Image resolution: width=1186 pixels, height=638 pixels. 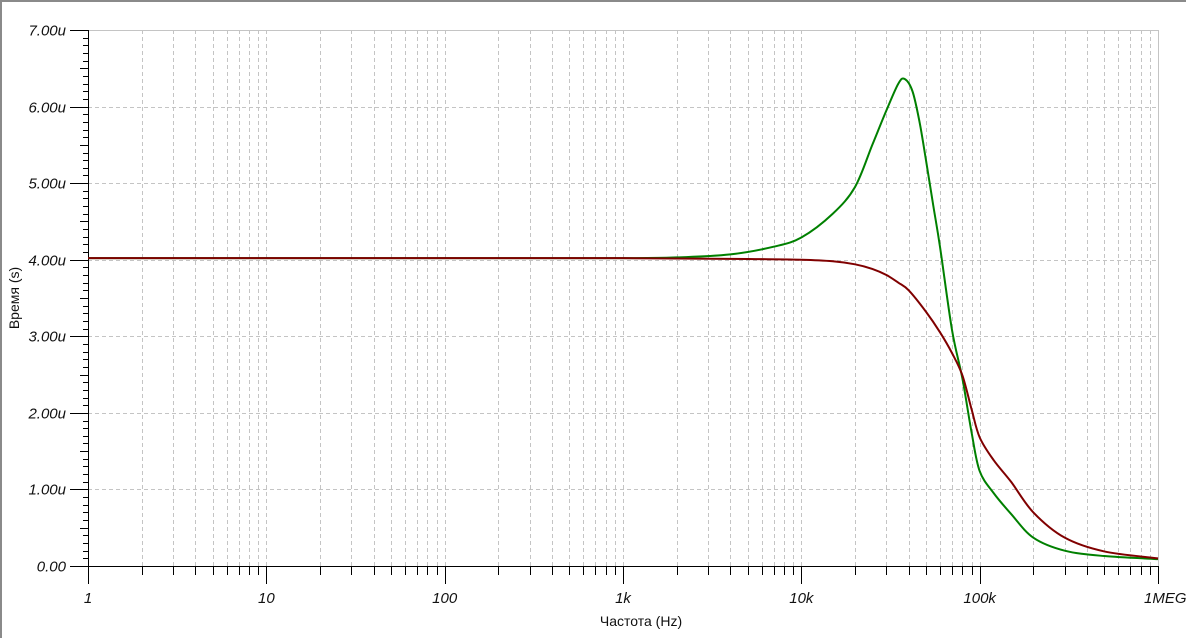 What do you see at coordinates (47, 31) in the screenshot?
I see `y-tick-label: 7.00u` at bounding box center [47, 31].